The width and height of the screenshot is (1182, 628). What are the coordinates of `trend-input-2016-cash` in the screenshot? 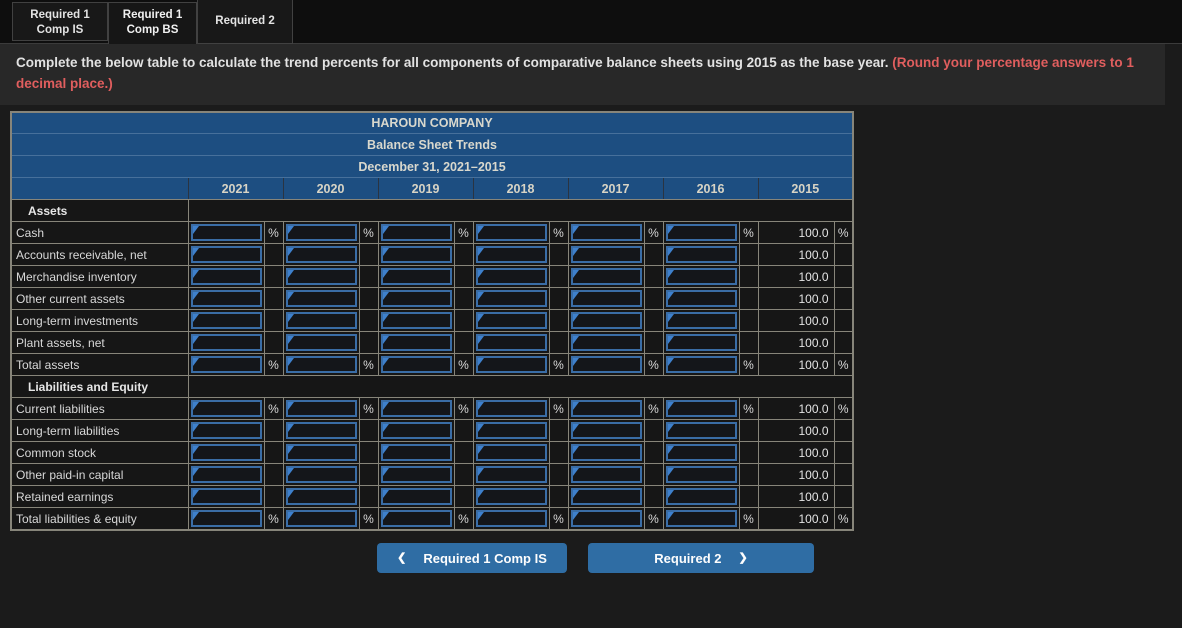 It's located at (701, 234).